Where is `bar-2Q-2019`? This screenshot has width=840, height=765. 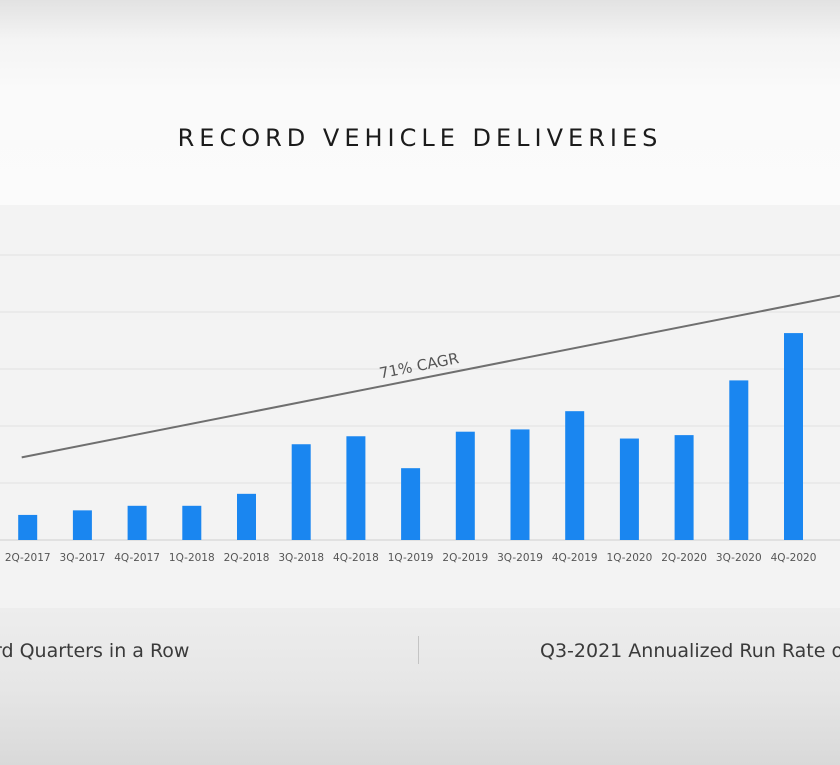
bar-2Q-2019 is located at coordinates (465, 485).